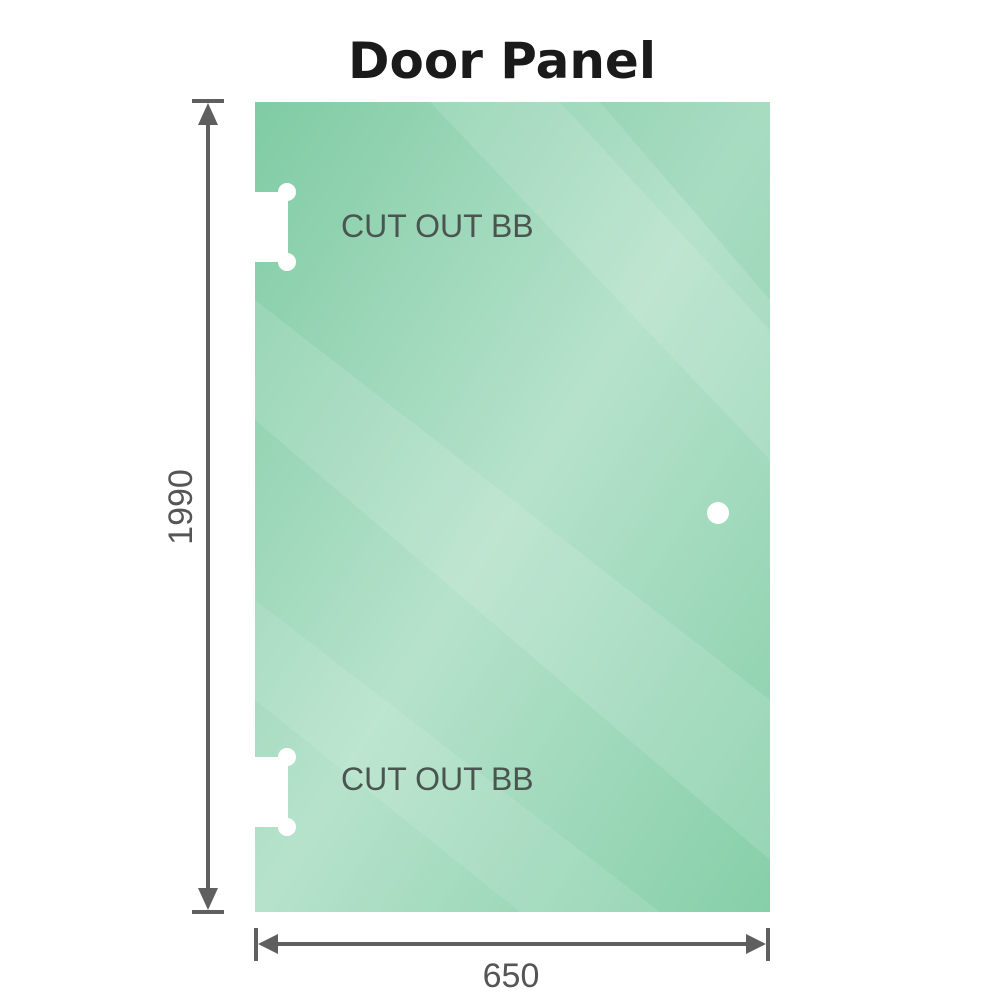 The width and height of the screenshot is (1000, 1000). I want to click on height-dimension-line, so click(208, 506).